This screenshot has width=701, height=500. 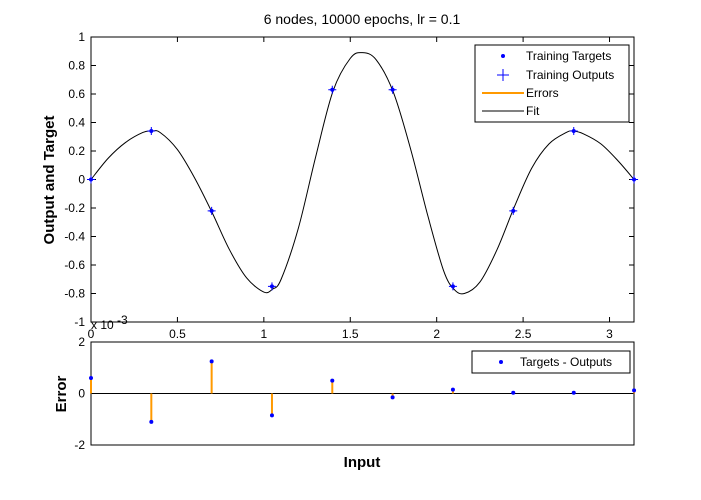 What do you see at coordinates (570, 75) in the screenshot?
I see `legend-label-training-outputs: Training Outputs` at bounding box center [570, 75].